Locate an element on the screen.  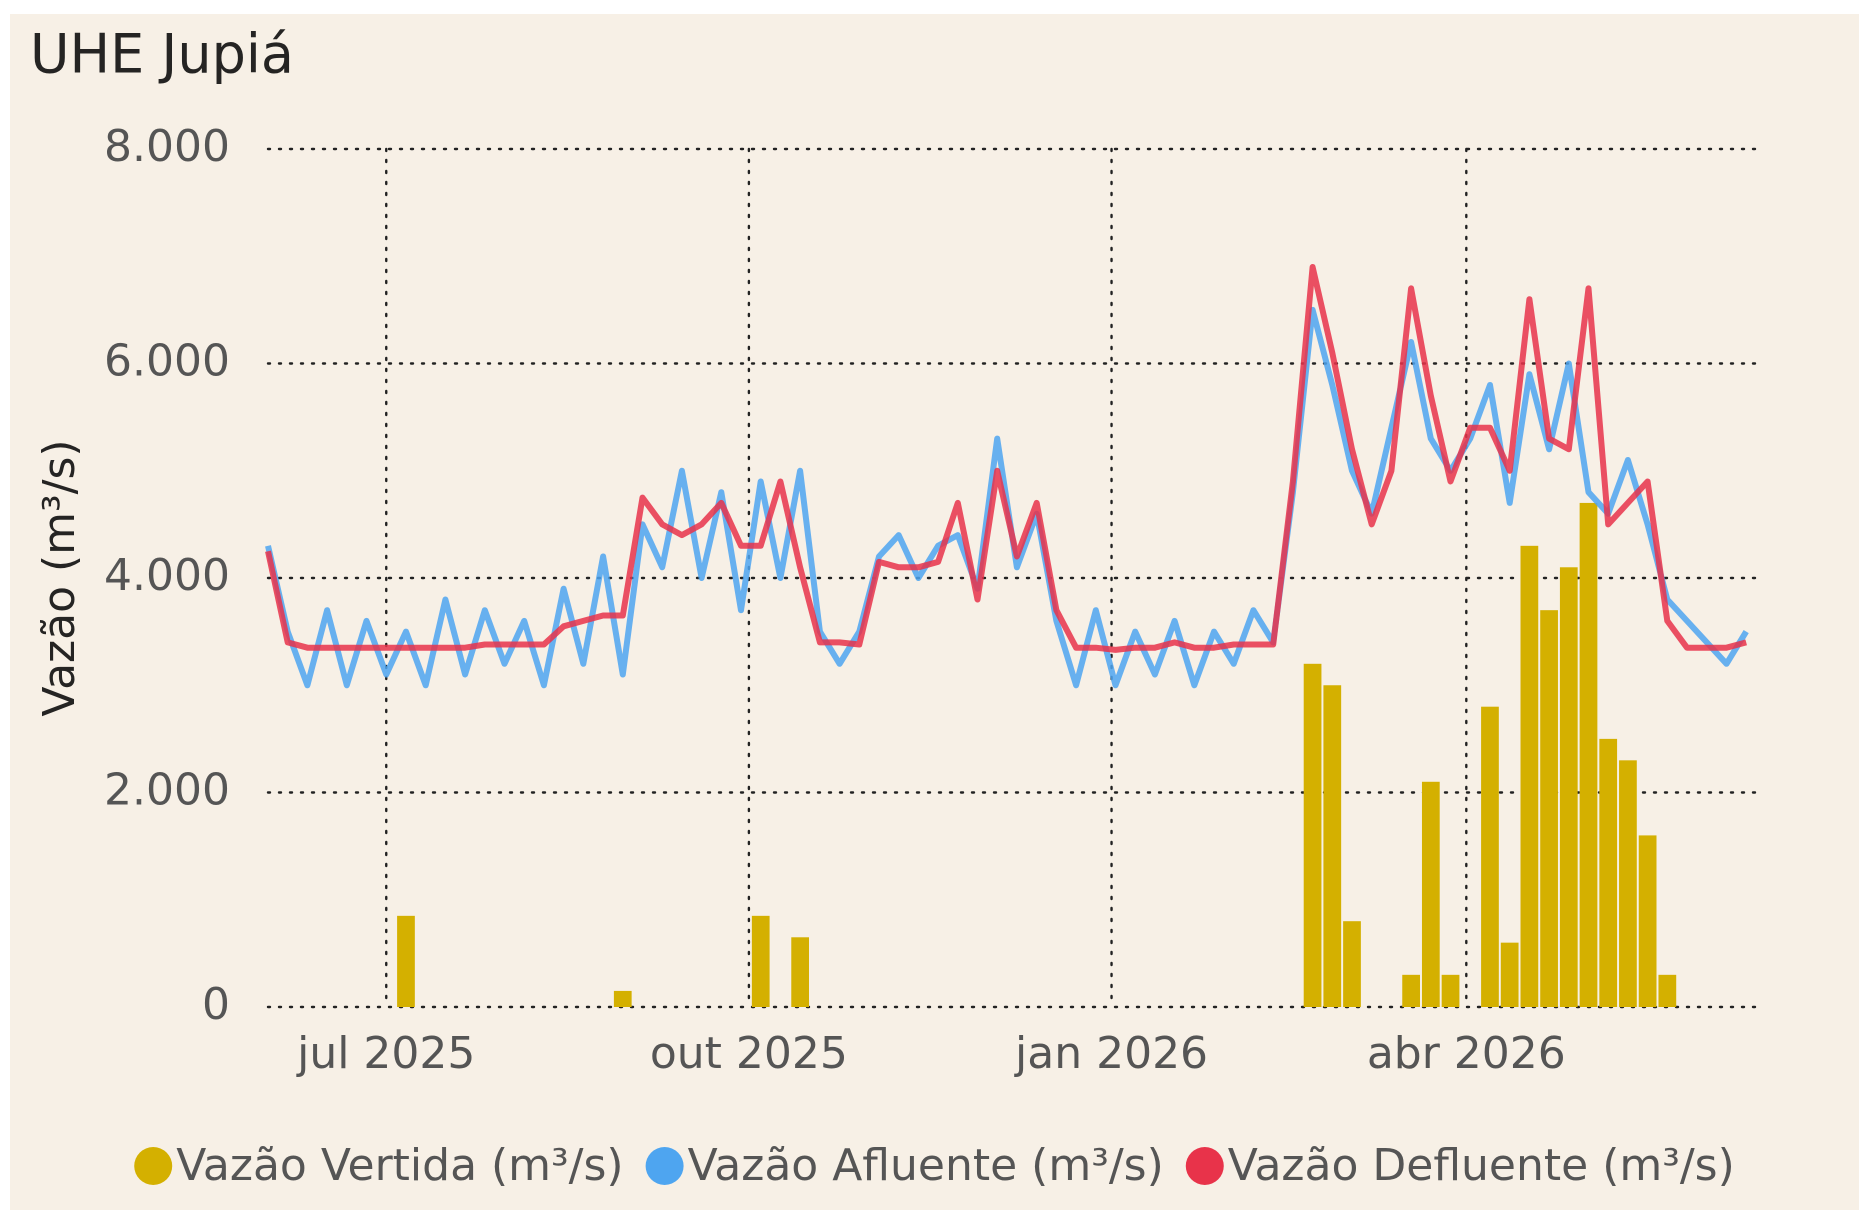
y-tick-label: 2.000 is located at coordinates (167, 790).